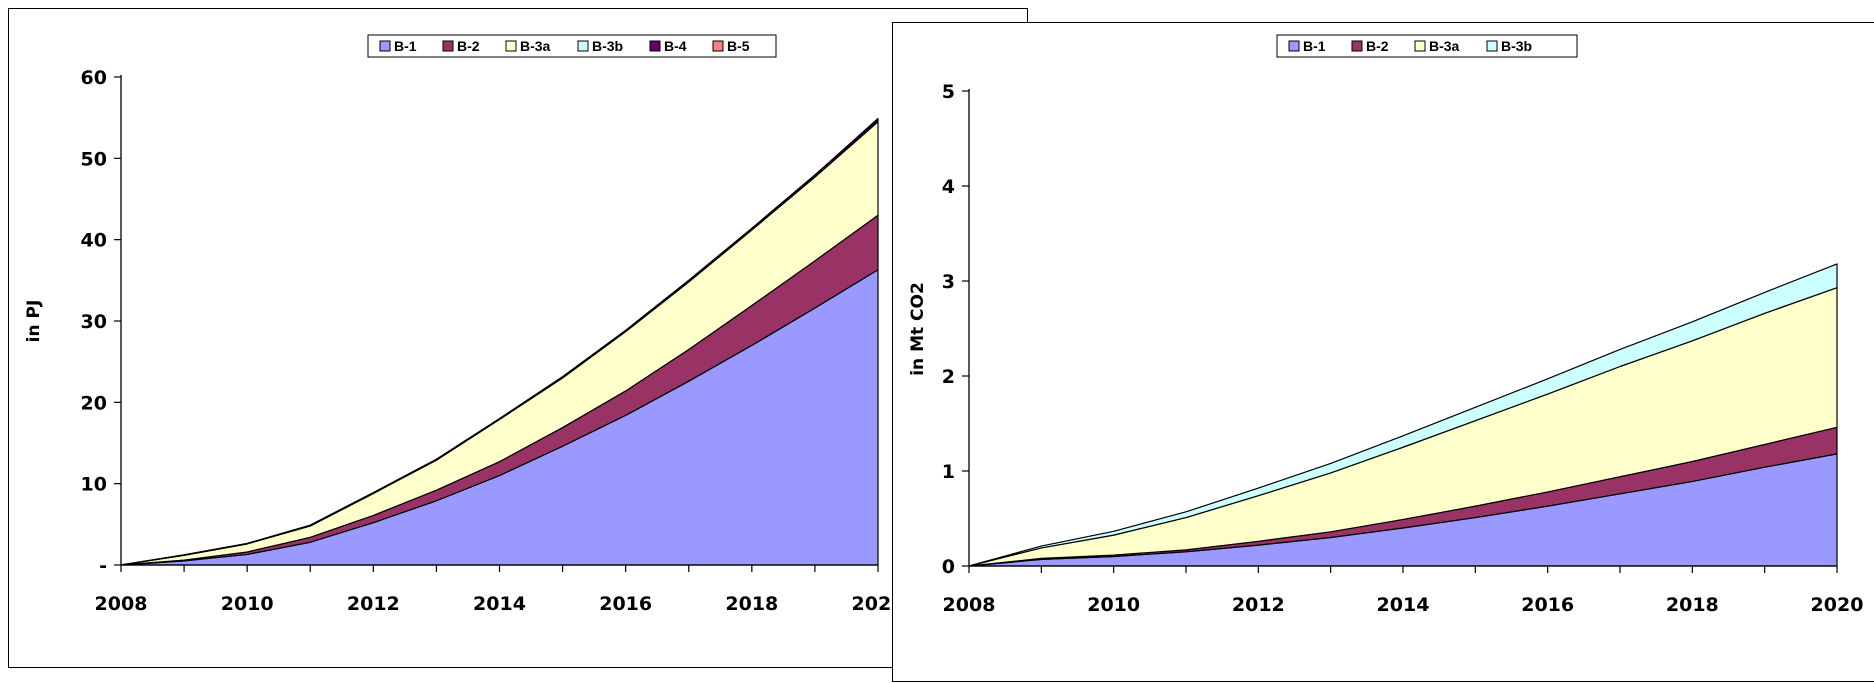 The height and width of the screenshot is (683, 1874). I want to click on y-tick-label: 1, so click(948, 472).